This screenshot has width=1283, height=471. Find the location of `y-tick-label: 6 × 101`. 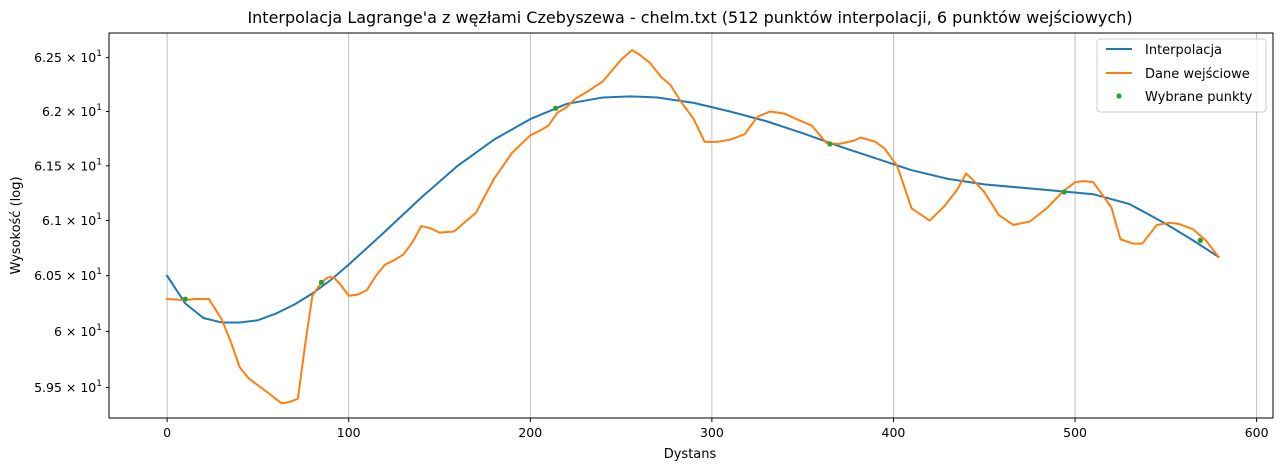

y-tick-label: 6 × 101 is located at coordinates (78, 331).